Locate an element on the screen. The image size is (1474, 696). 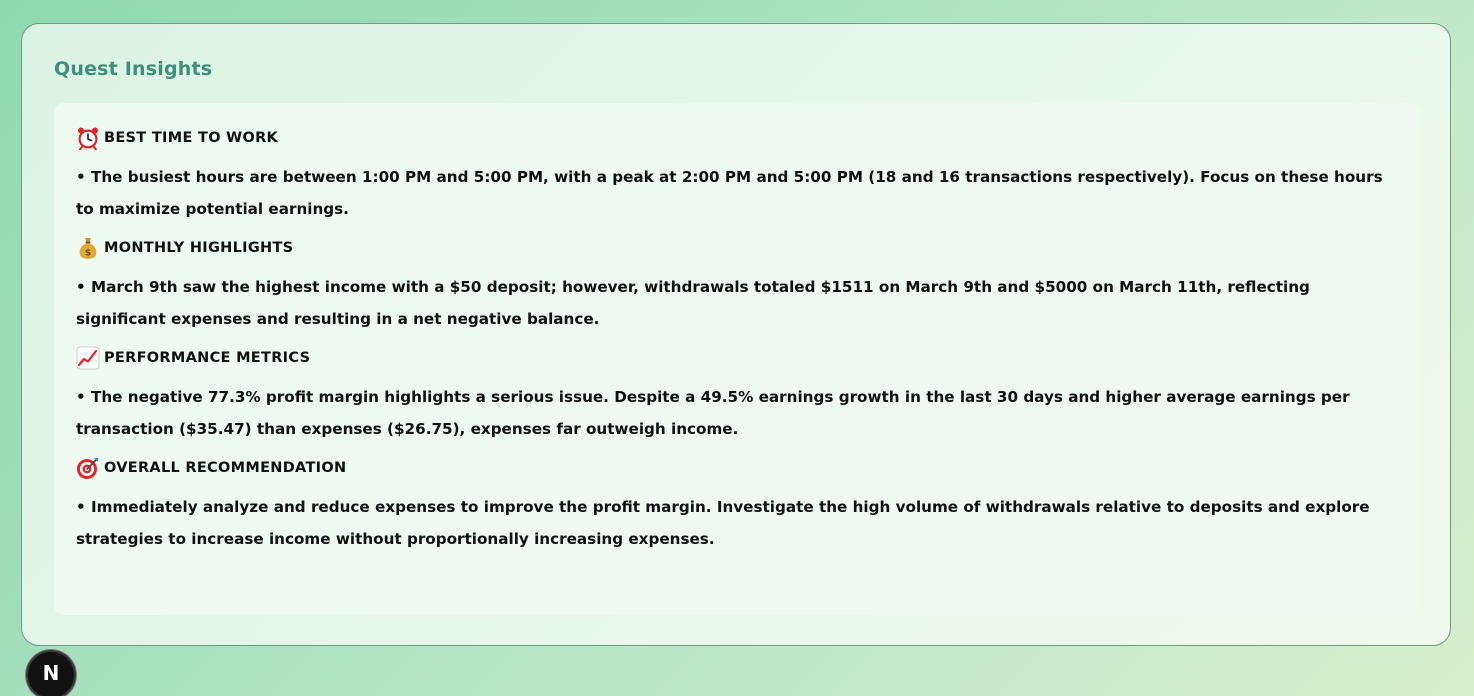
section-heading: Performance Metrics is located at coordinates (737, 358).